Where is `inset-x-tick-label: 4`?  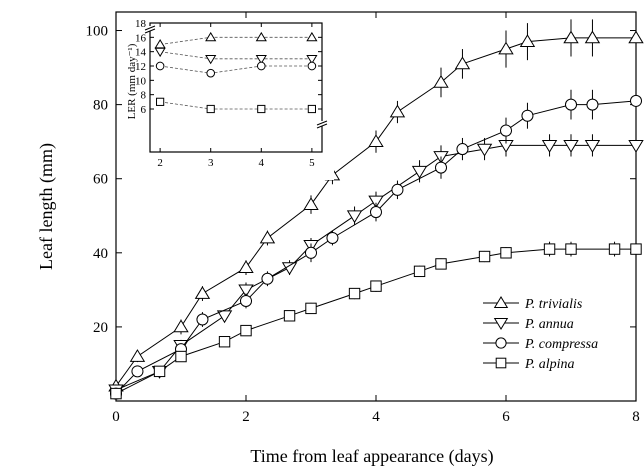 inset-x-tick-label: 4 is located at coordinates (262, 163).